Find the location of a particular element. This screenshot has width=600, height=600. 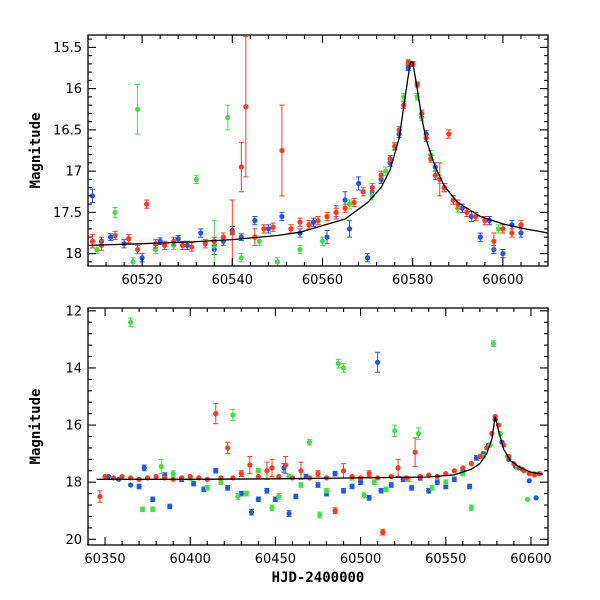

y-tick-label: 15.5 is located at coordinates (67, 48).